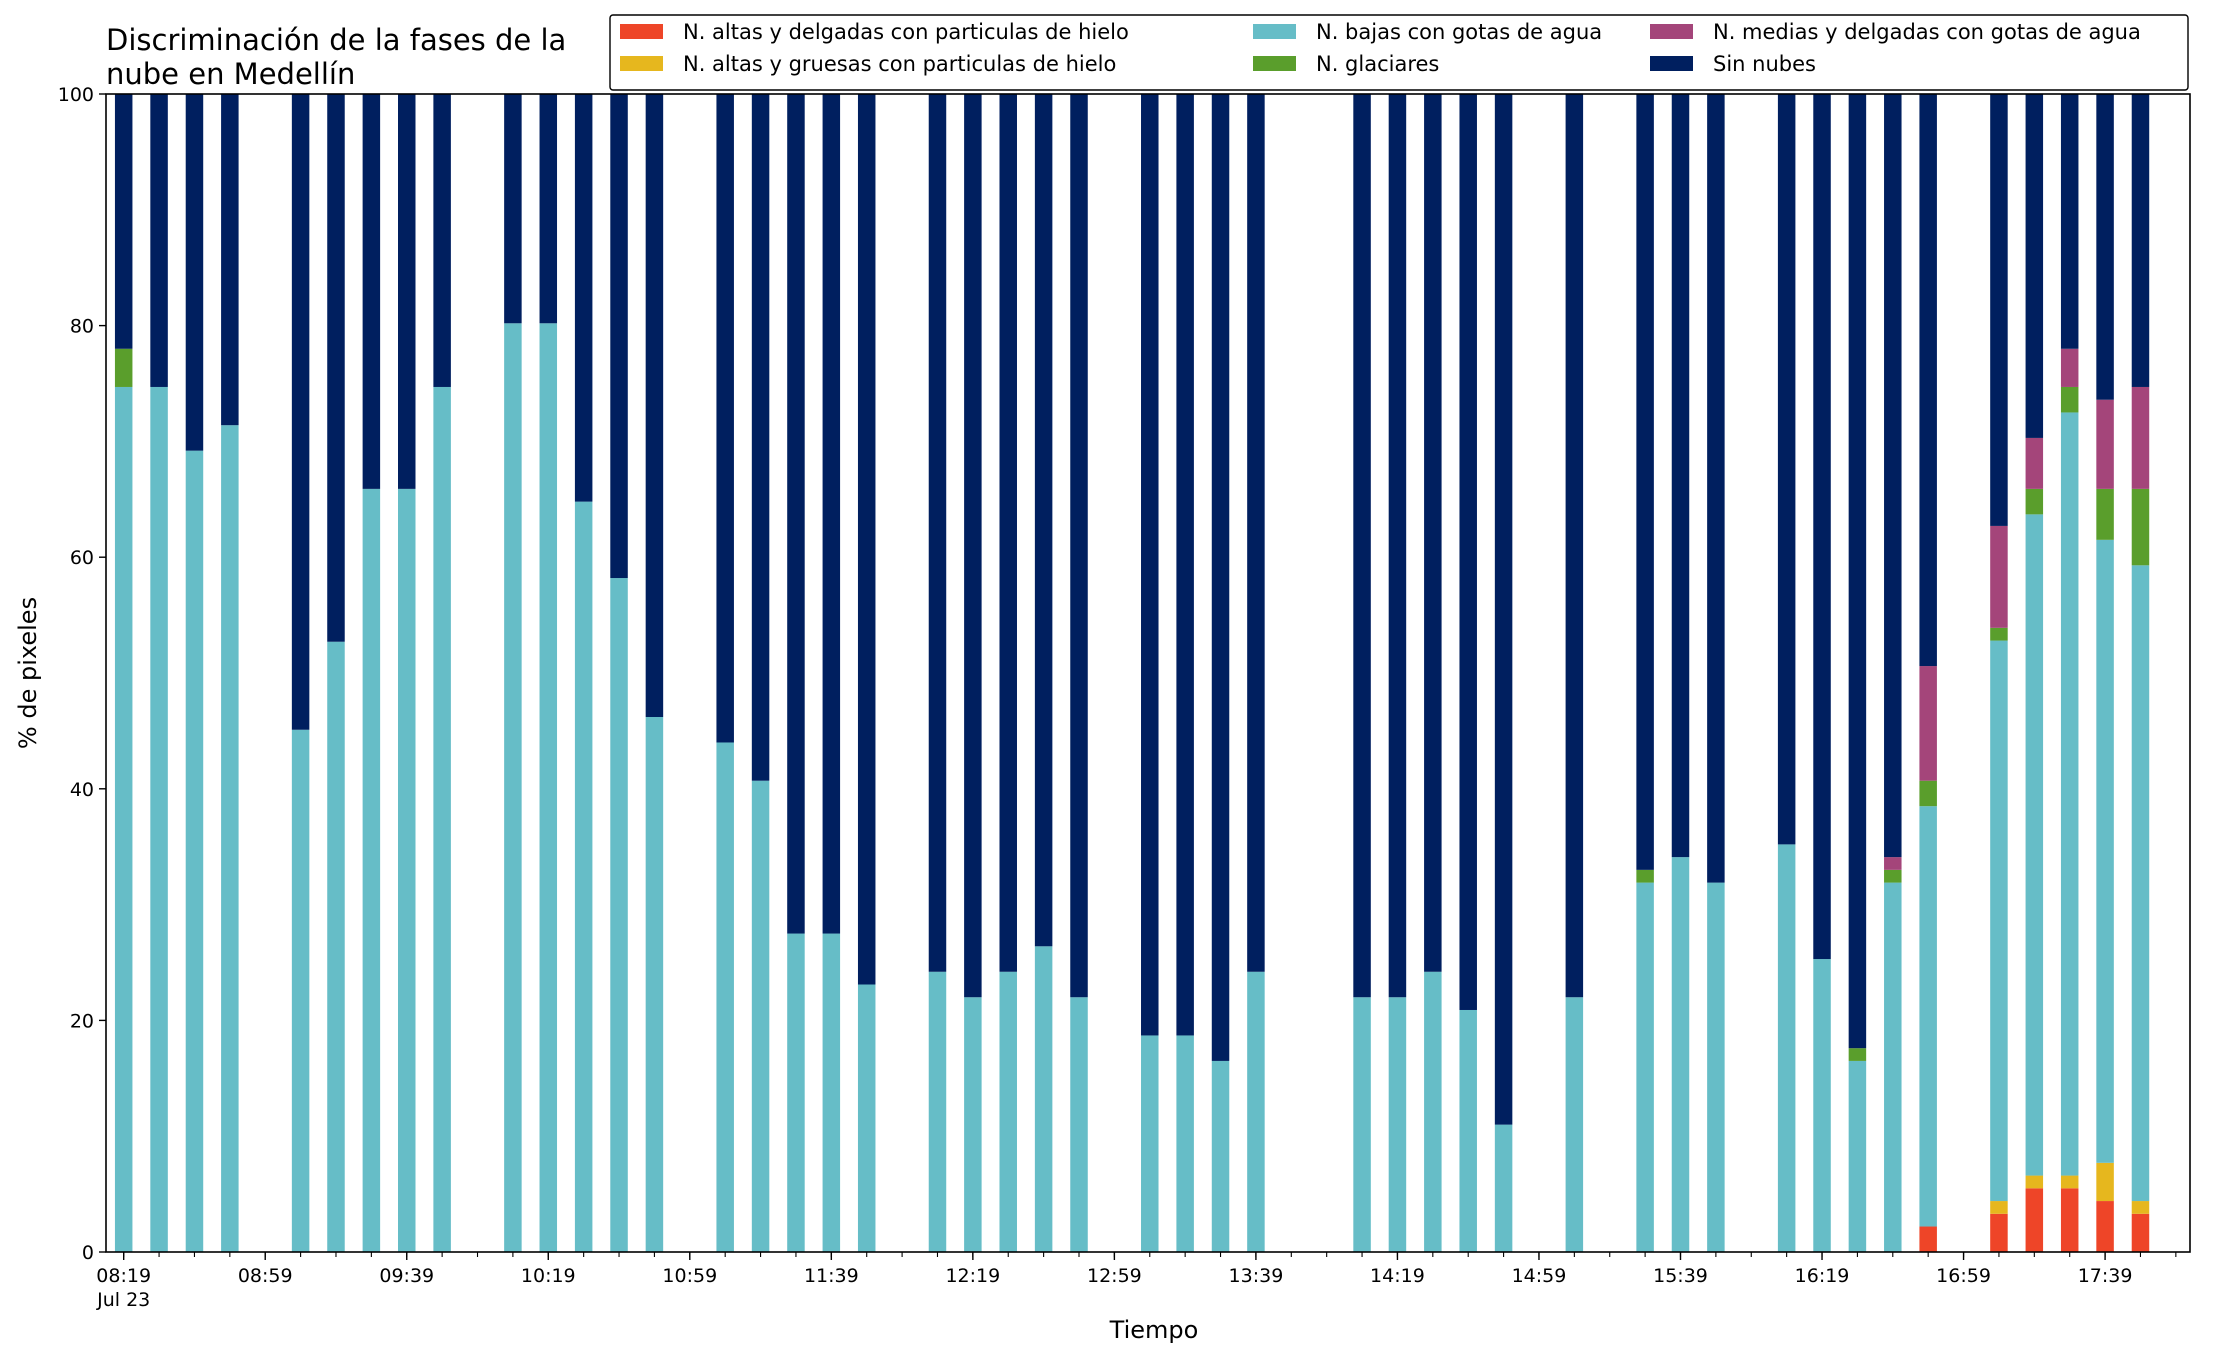  What do you see at coordinates (82, 674) in the screenshot?
I see `y-axis: 0 20 40 60 80 100` at bounding box center [82, 674].